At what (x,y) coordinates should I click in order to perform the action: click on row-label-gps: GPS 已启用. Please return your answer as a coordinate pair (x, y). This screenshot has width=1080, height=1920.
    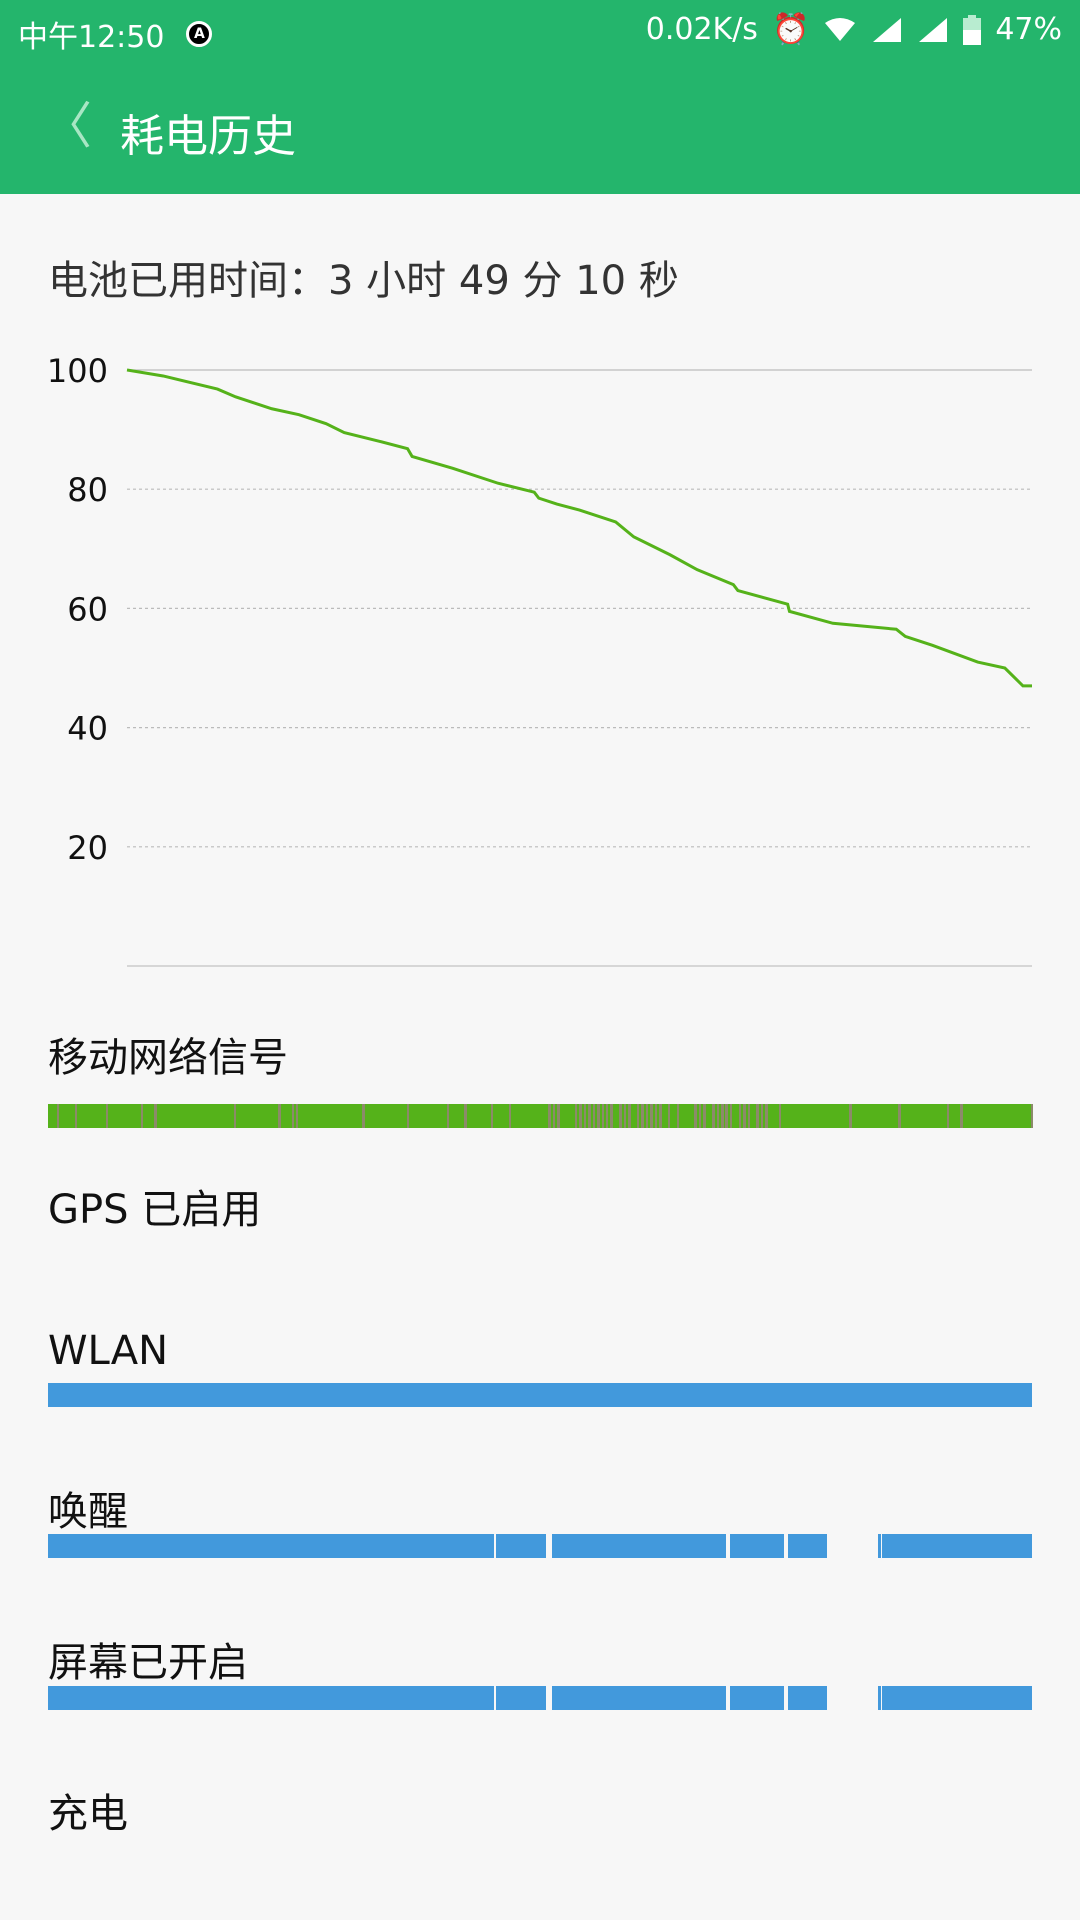
    Looking at the image, I should click on (155, 1210).